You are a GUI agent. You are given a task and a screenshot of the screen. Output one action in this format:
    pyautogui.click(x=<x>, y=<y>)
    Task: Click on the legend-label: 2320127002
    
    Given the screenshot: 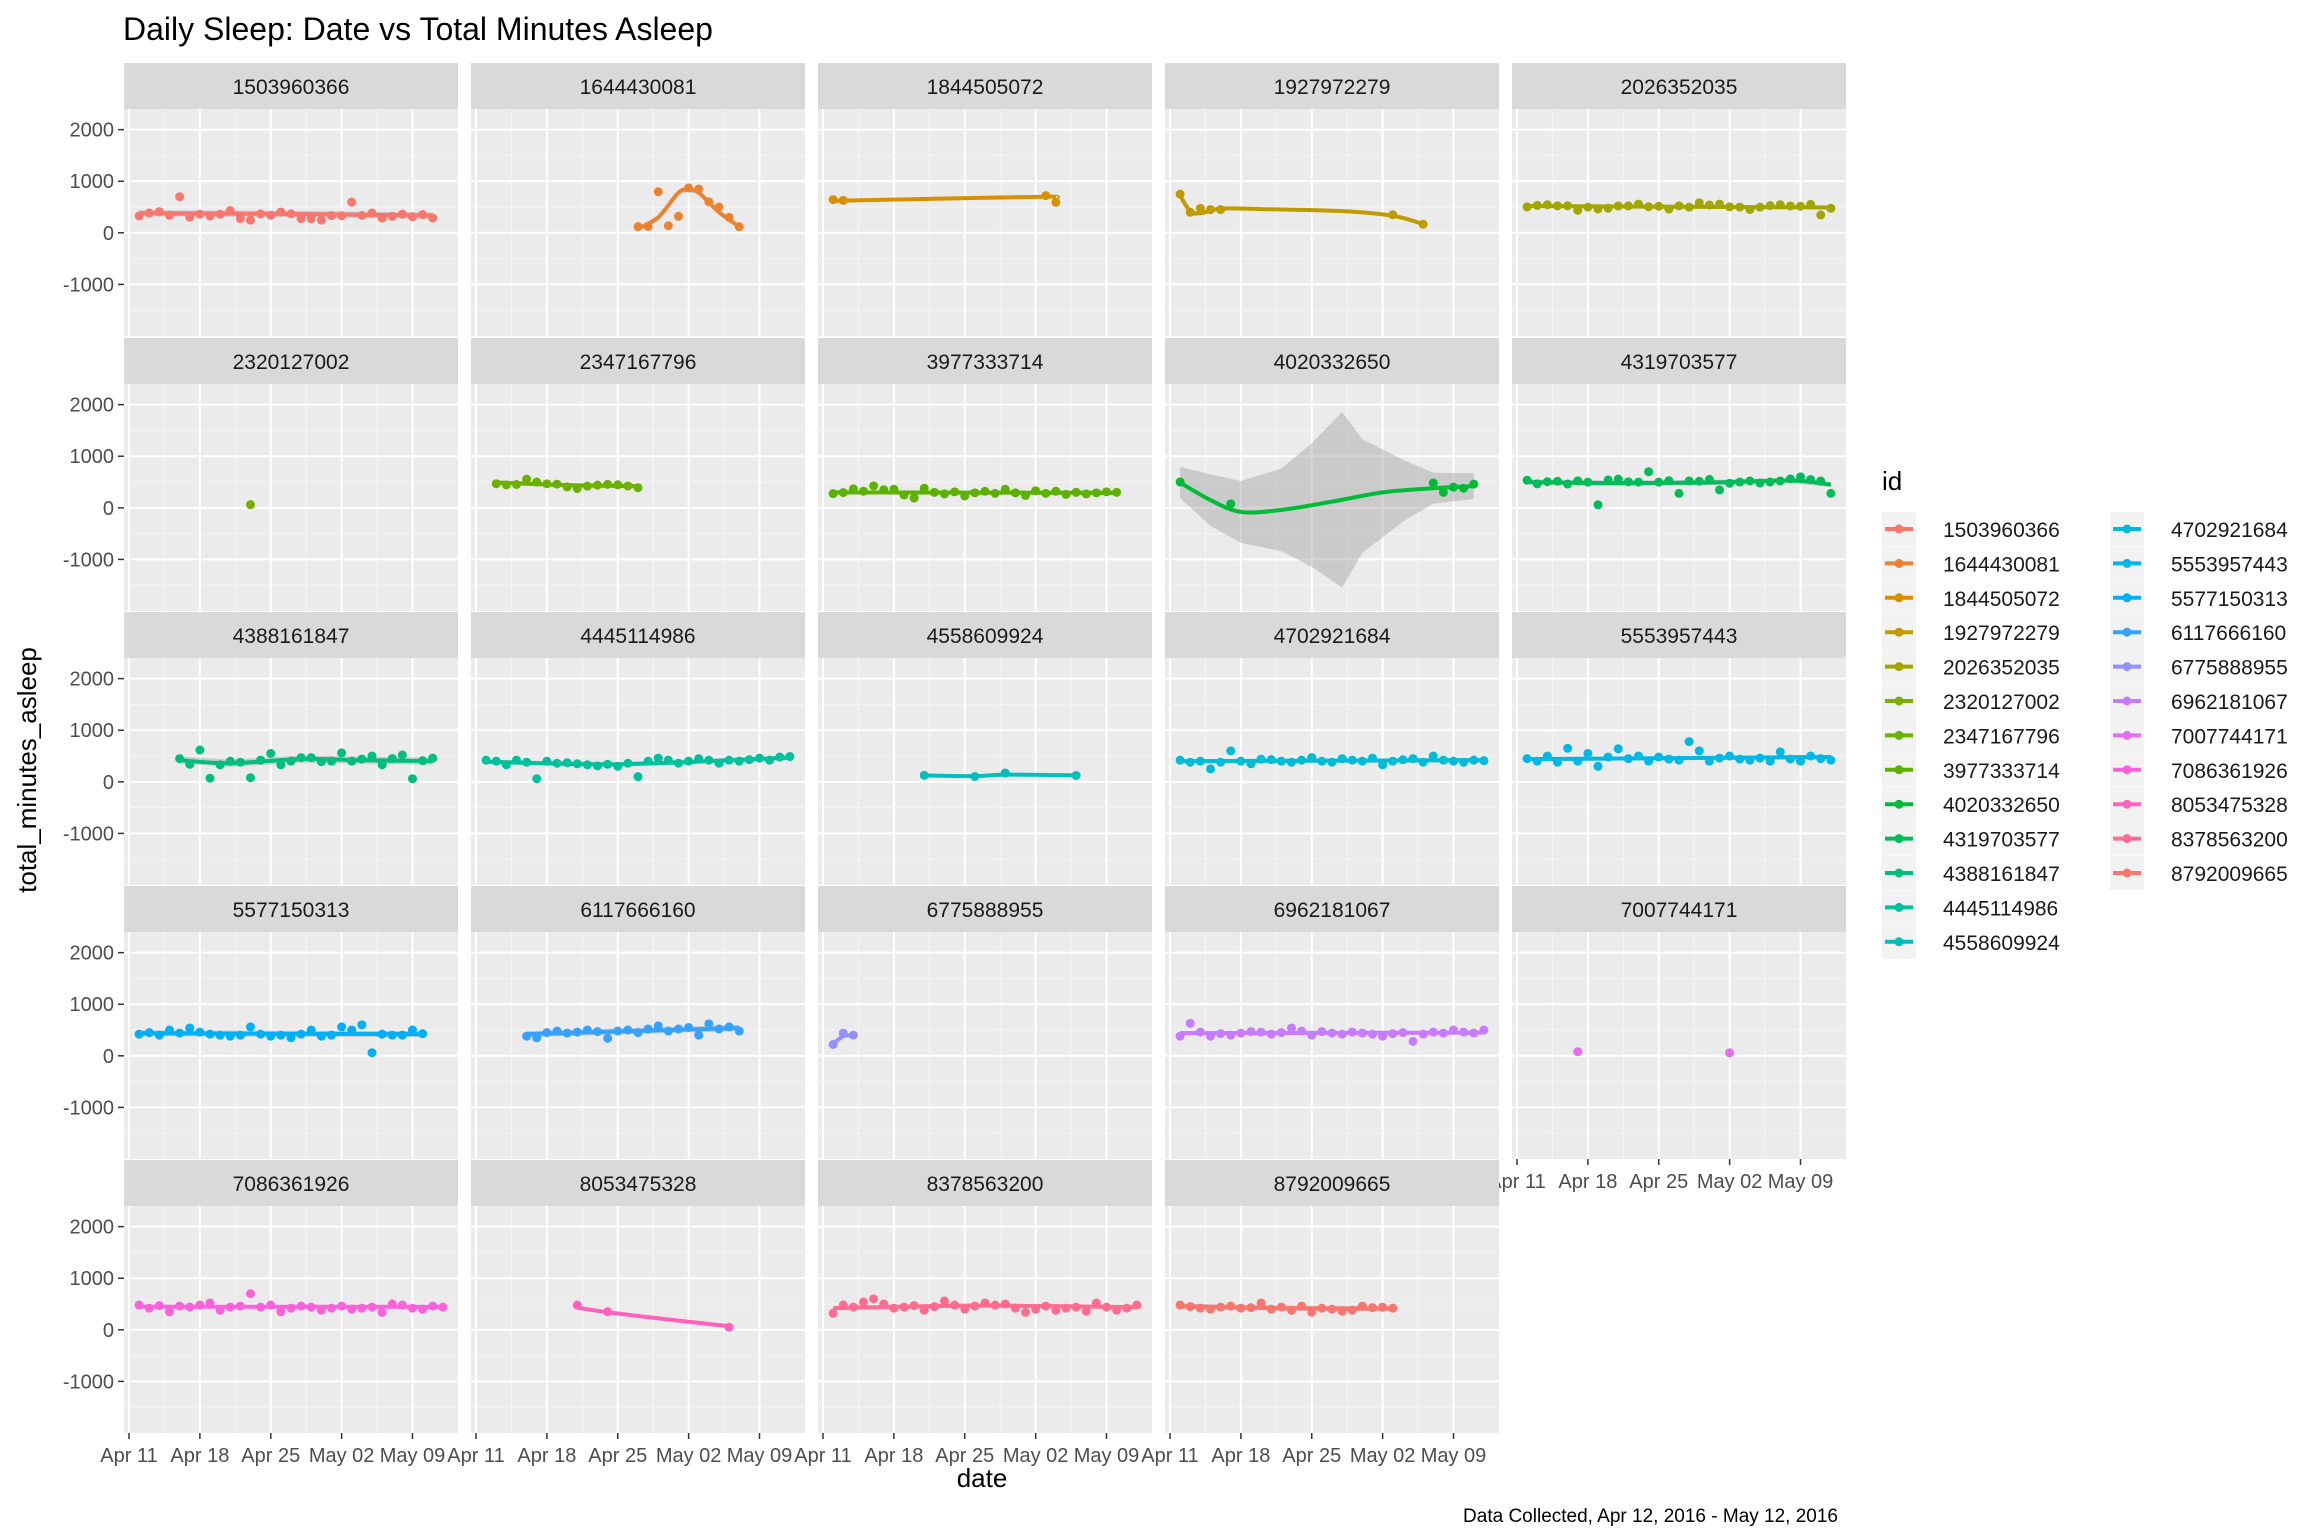 What is the action you would take?
    pyautogui.click(x=2001, y=702)
    